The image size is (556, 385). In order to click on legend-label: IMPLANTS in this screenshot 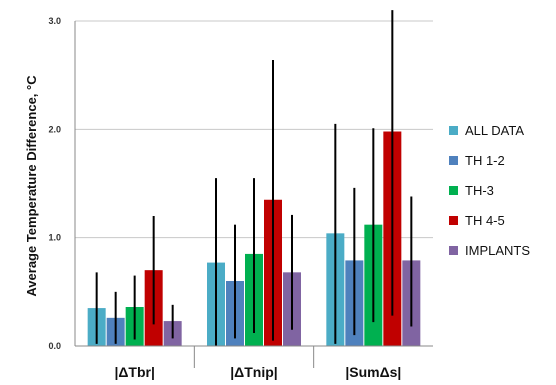, I will do `click(497, 250)`.